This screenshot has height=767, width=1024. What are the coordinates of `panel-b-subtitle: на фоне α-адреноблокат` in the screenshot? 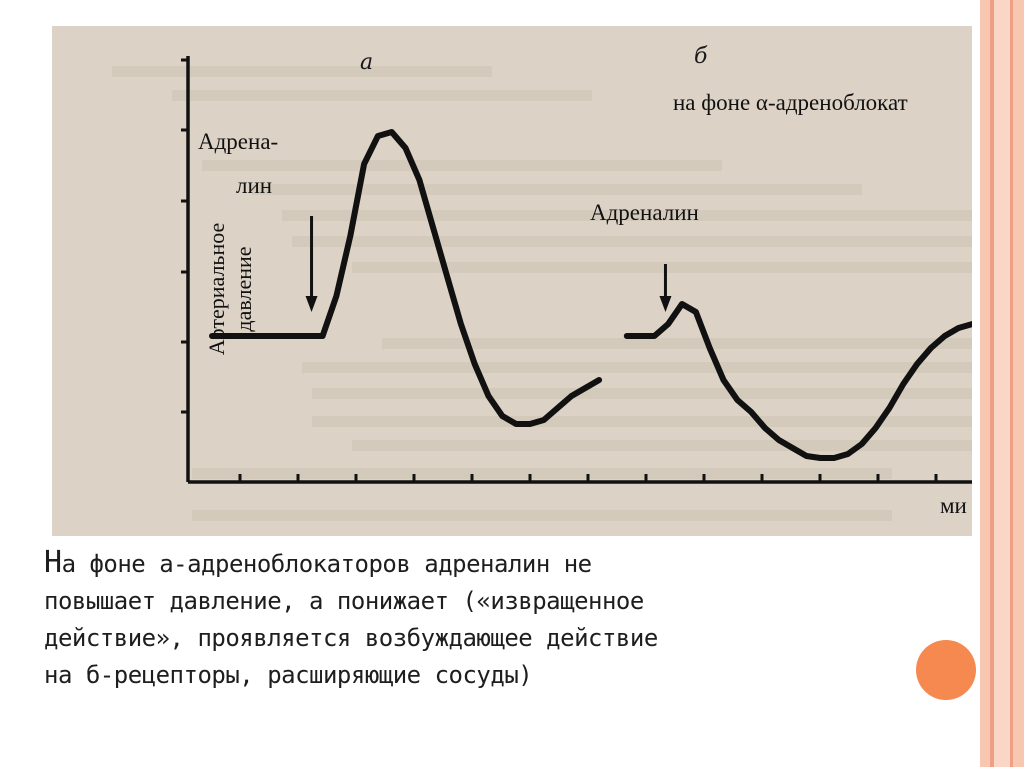 It's located at (790, 102).